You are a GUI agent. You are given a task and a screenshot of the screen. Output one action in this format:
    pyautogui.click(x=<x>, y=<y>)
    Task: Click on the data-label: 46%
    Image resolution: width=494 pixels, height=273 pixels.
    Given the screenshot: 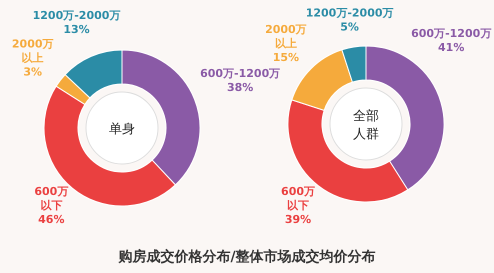 What is the action you would take?
    pyautogui.click(x=51, y=219)
    